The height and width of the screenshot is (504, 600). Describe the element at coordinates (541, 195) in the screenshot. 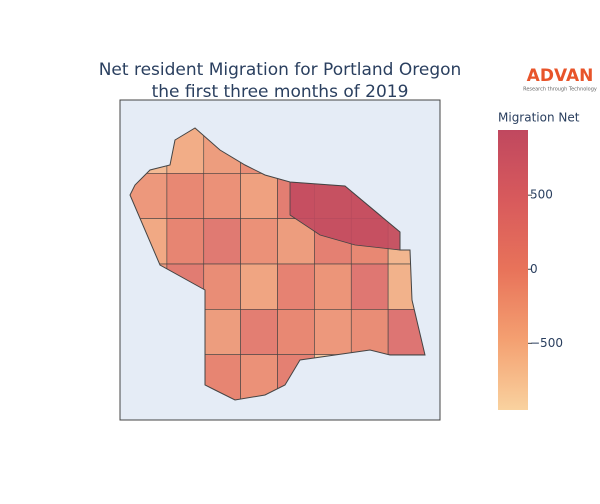

I see `colorbar-tick-label: 500` at that location.